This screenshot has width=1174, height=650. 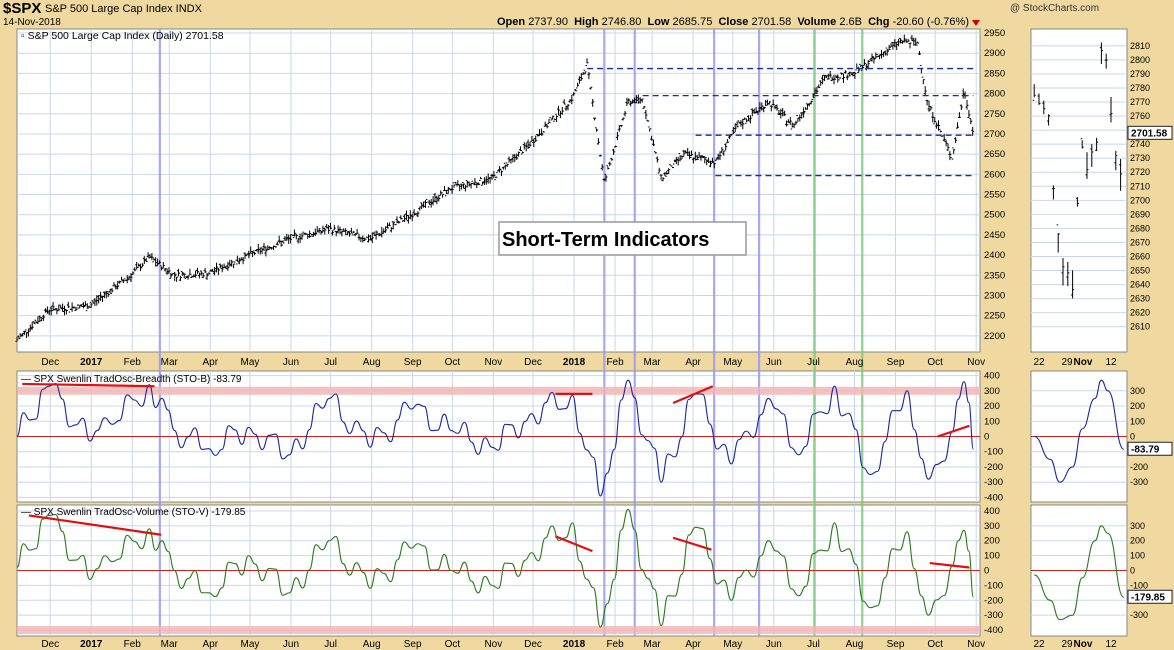 I want to click on zoom-y-tick-0-5: 2660, so click(x=1140, y=257).